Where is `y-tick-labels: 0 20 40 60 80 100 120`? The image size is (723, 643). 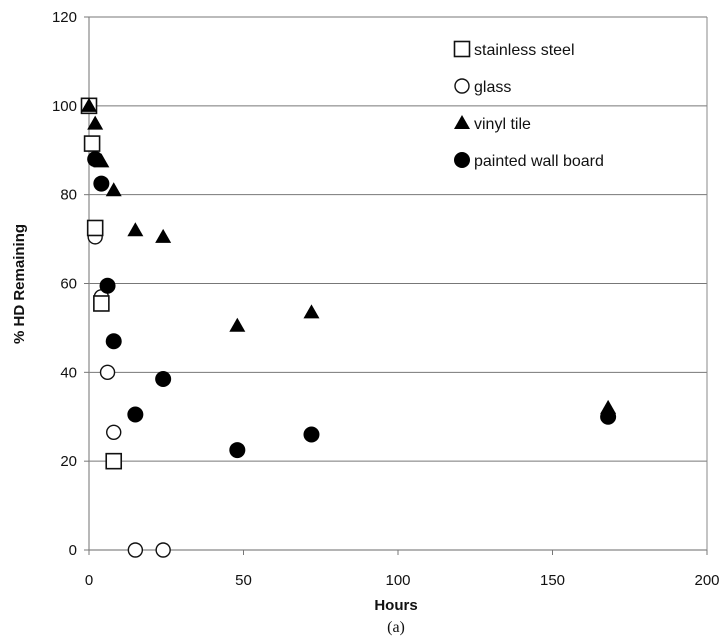 y-tick-labels: 0 20 40 60 80 100 120 is located at coordinates (70, 284).